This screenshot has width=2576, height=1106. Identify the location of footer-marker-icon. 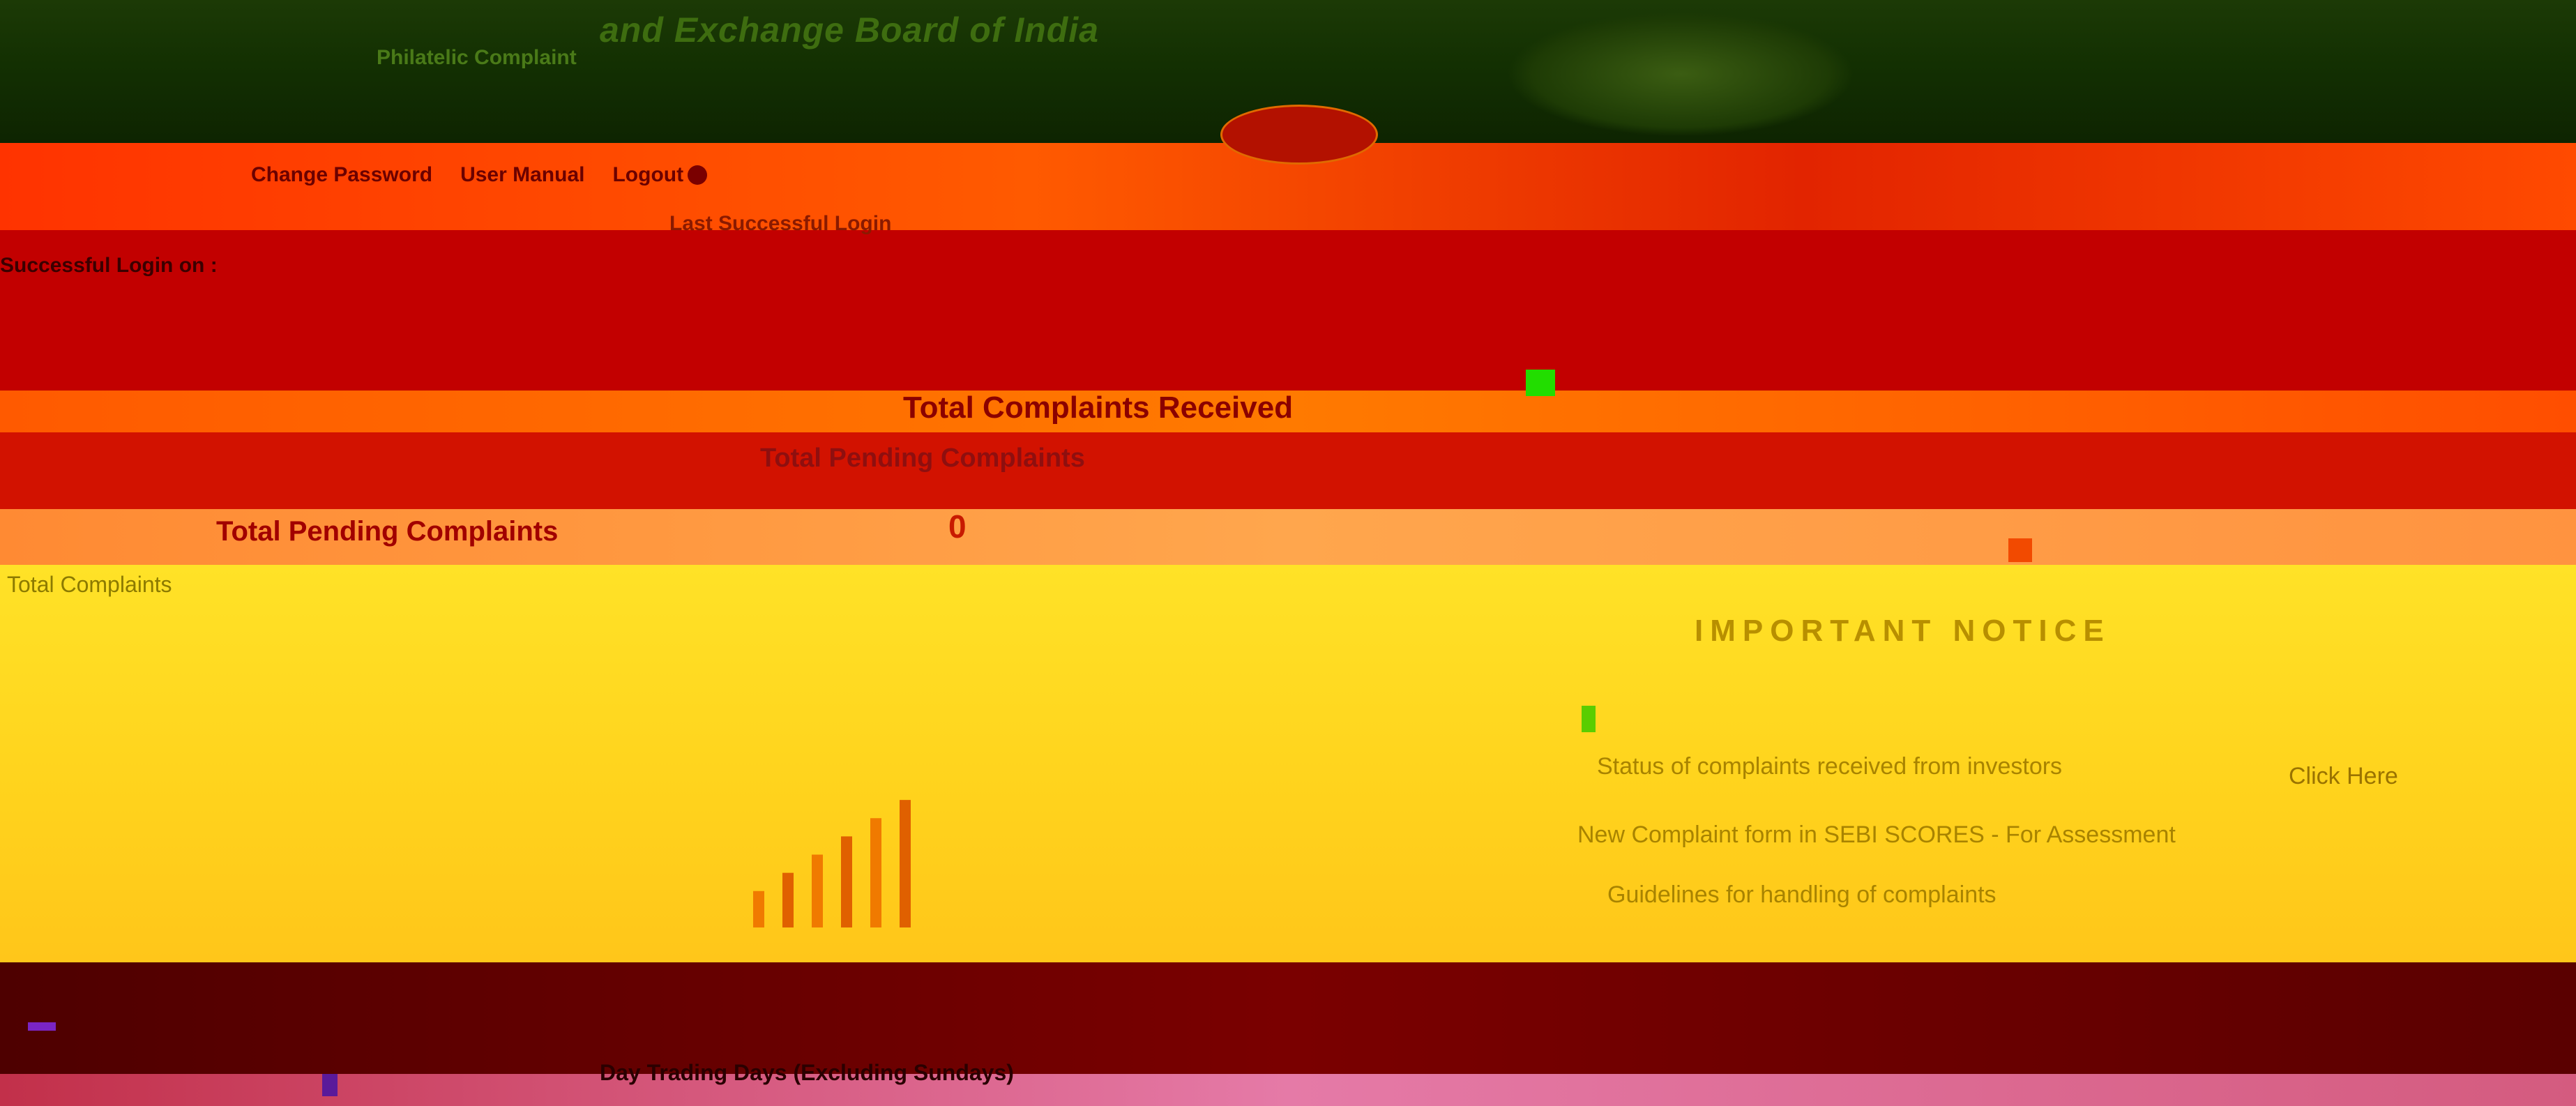
(42, 1026).